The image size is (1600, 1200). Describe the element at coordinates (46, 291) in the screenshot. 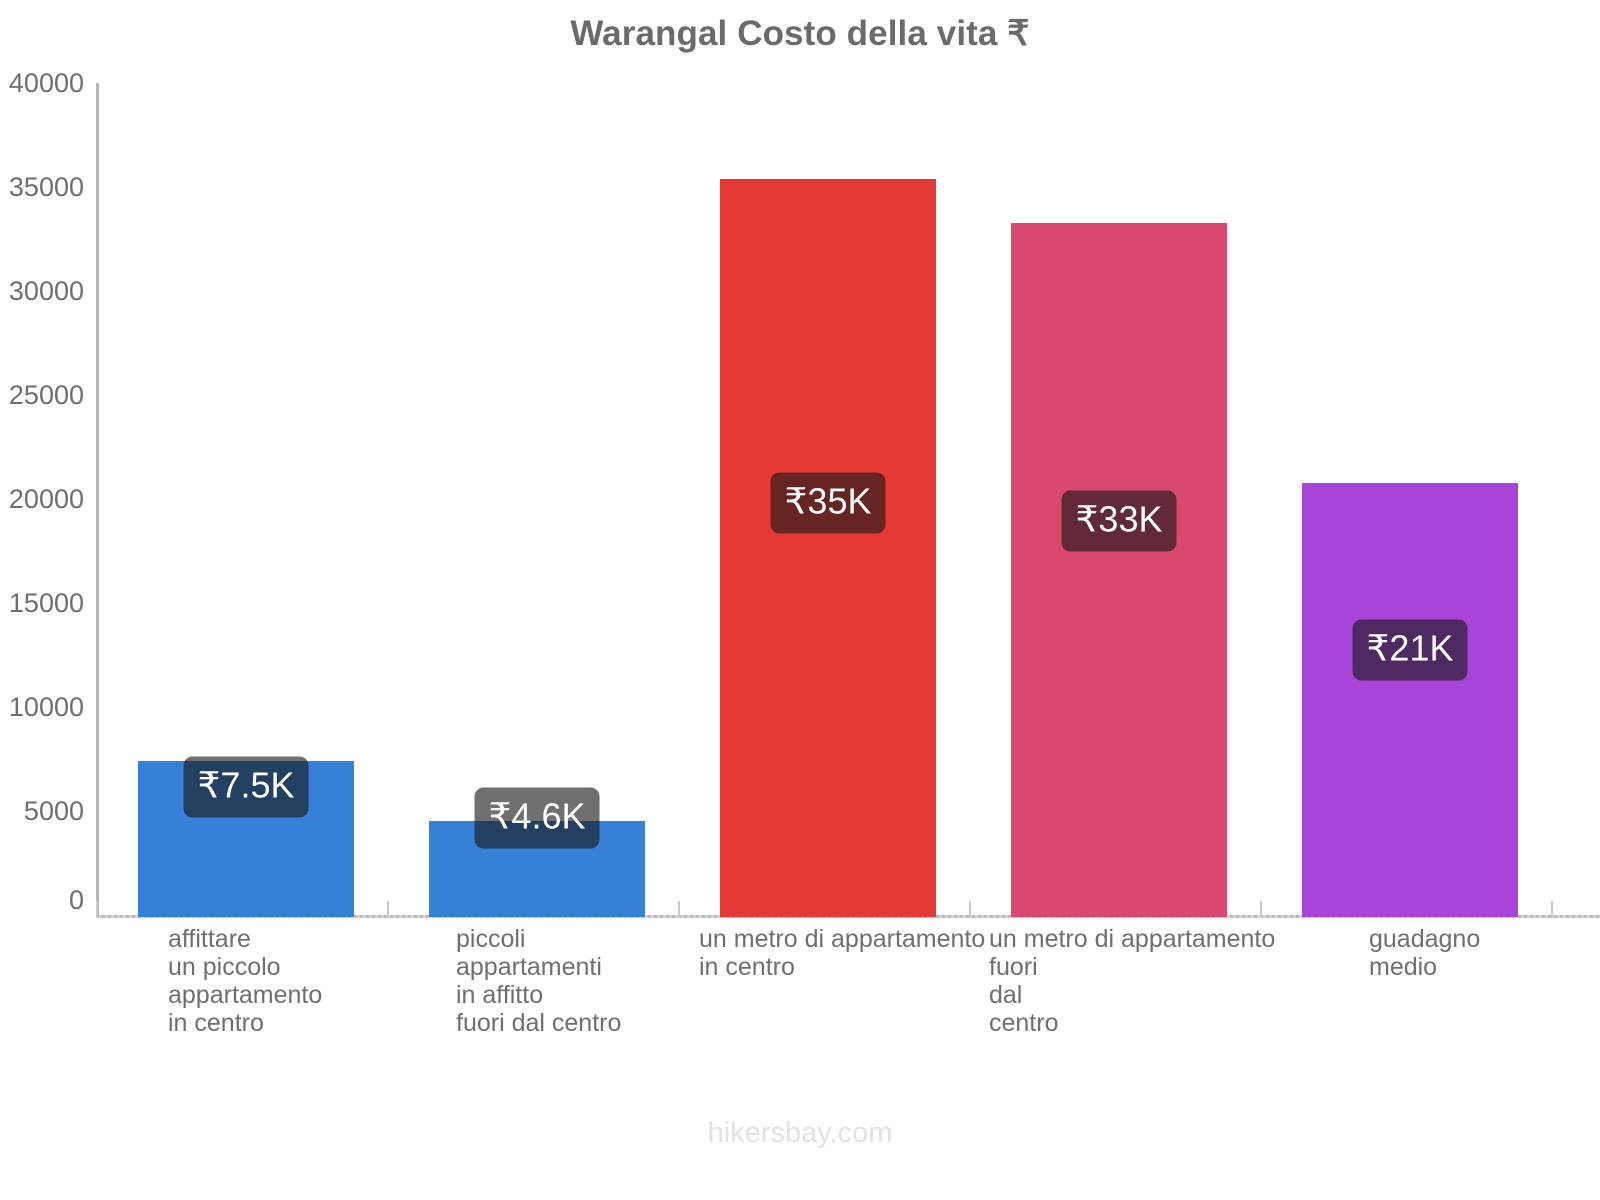

I see `y-tick-30000: 30000` at that location.